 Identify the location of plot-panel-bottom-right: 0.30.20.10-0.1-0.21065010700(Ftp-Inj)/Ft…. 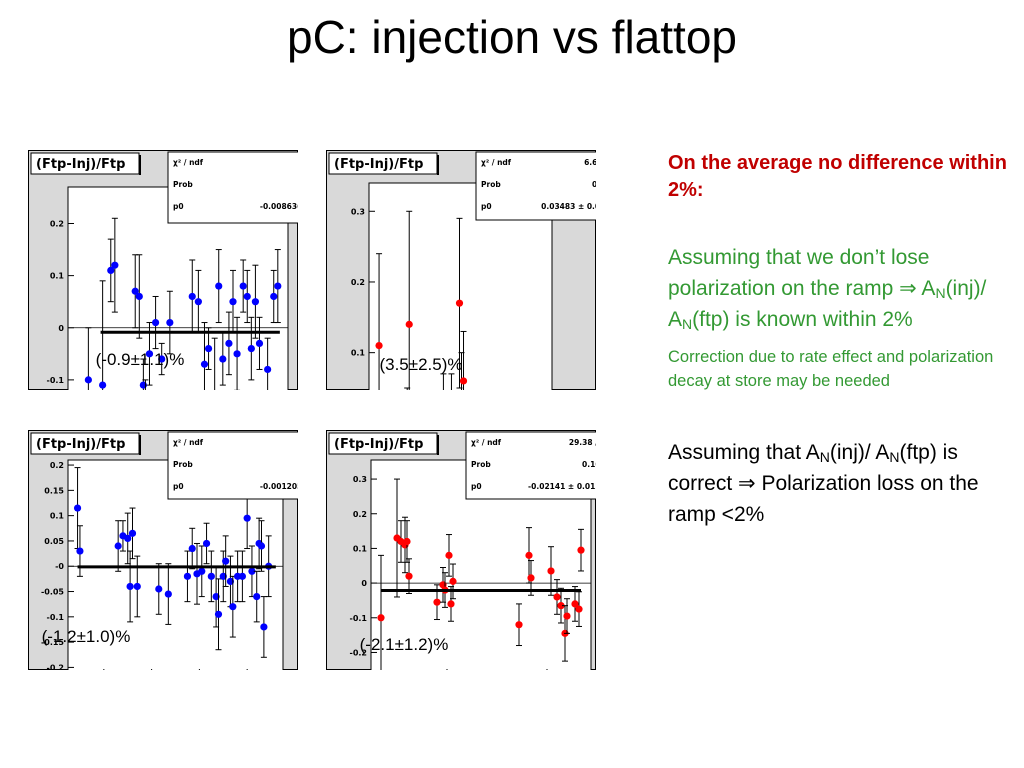
(461, 550).